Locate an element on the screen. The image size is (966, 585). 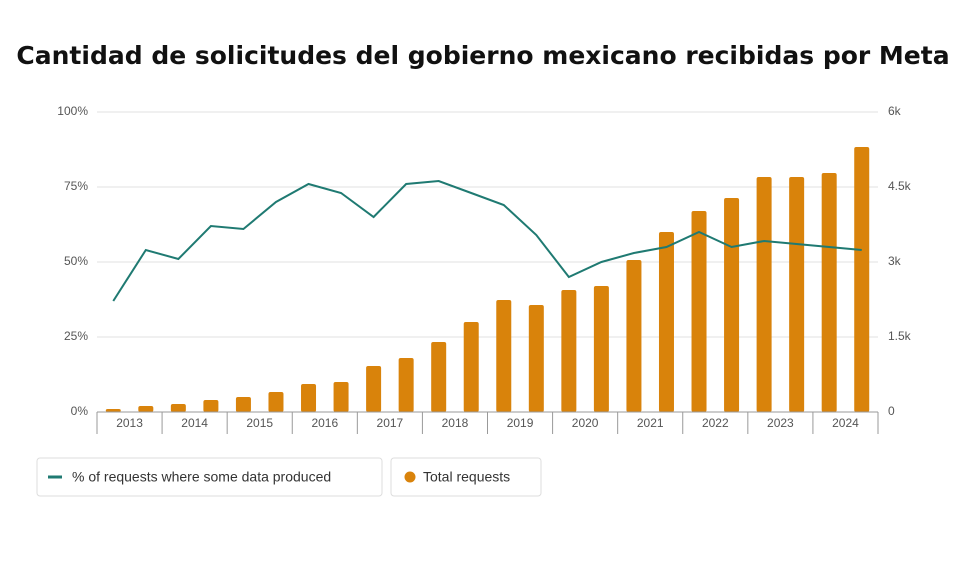
y2-tick-label: 1.5k is located at coordinates (900, 336).